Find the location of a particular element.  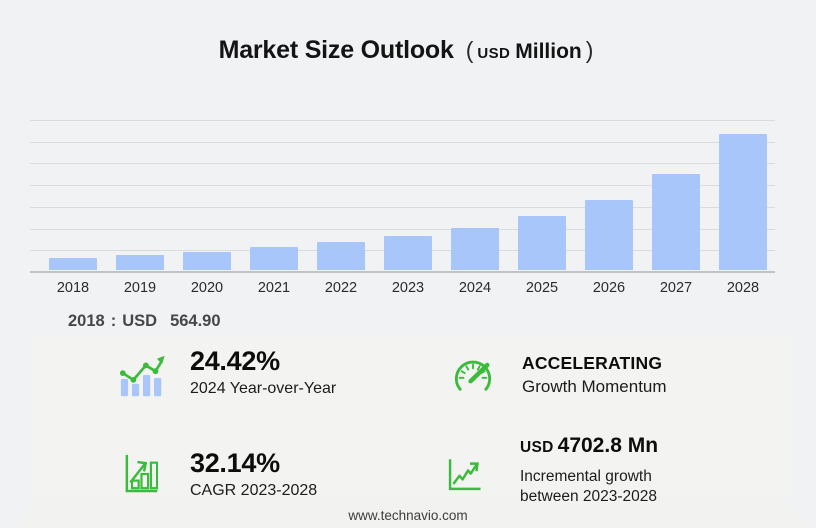

base-year-colon: : is located at coordinates (113, 321).